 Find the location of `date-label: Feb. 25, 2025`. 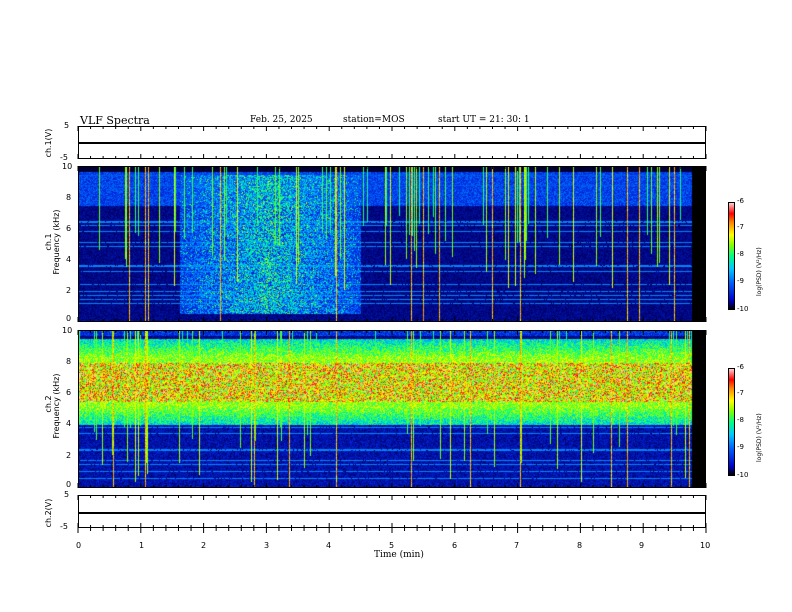

date-label: Feb. 25, 2025 is located at coordinates (281, 120).